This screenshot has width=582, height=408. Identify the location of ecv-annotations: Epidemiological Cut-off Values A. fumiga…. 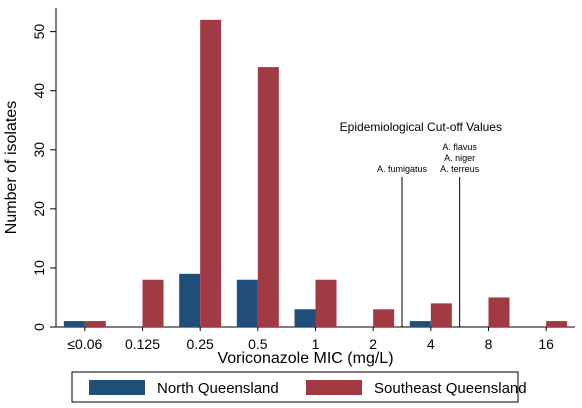
(421, 223).